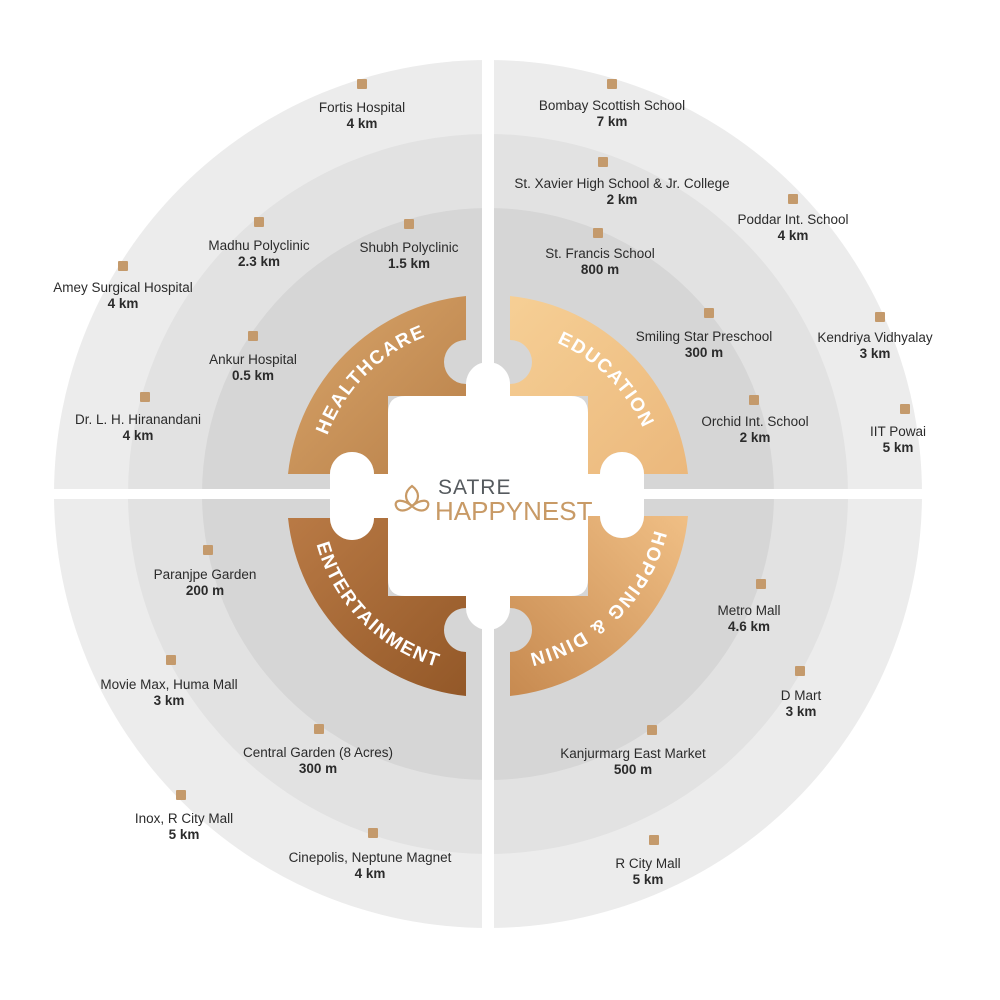 Image resolution: width=1000 pixels, height=1000 pixels. Describe the element at coordinates (875, 337) in the screenshot. I see `place-name: Kendriya Vidhyalay` at that location.